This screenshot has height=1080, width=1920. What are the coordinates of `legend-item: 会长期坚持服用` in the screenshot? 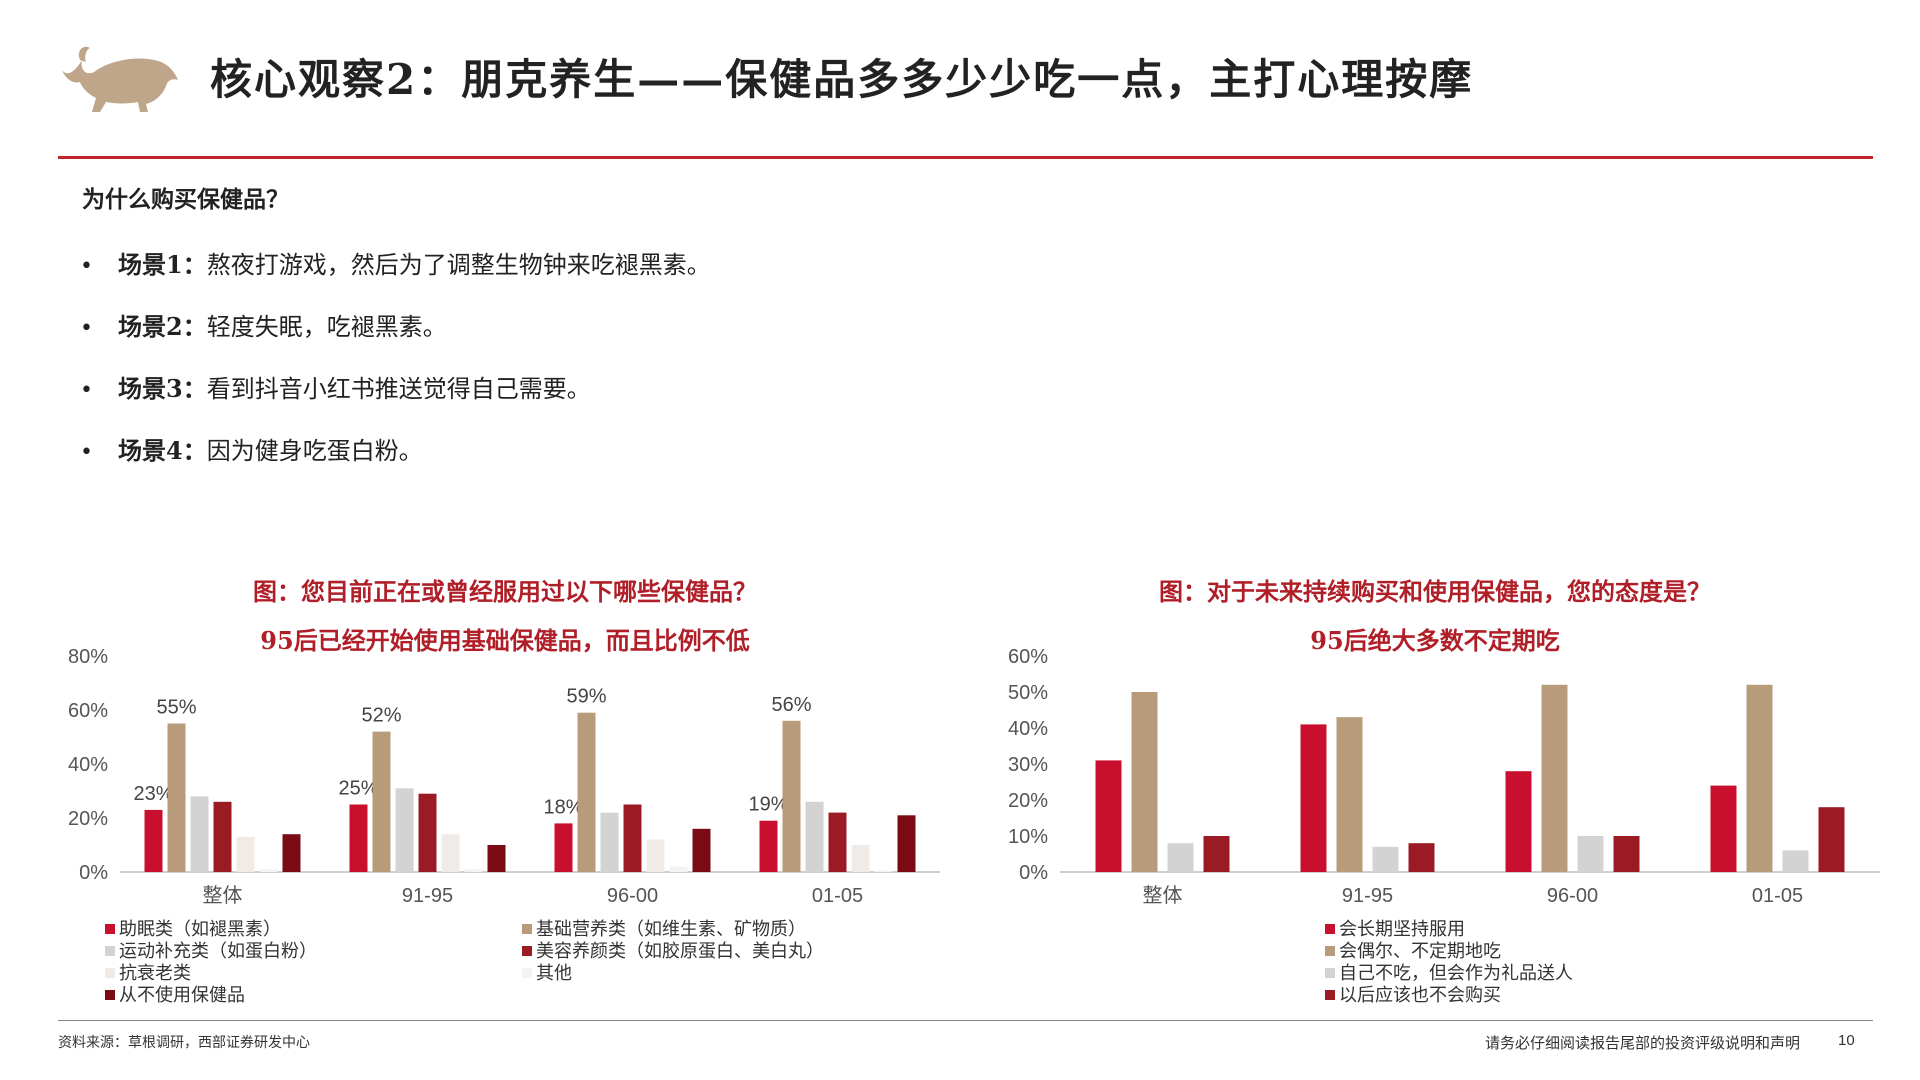 It's located at (1395, 930).